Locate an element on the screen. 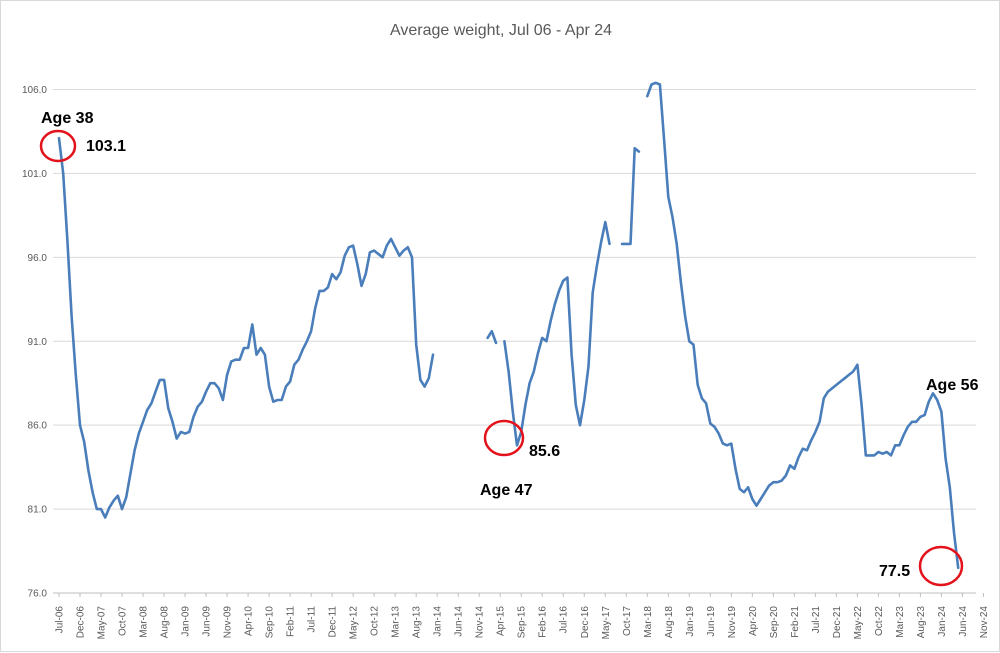  x-tick-label: Mar-13 is located at coordinates (396, 622).